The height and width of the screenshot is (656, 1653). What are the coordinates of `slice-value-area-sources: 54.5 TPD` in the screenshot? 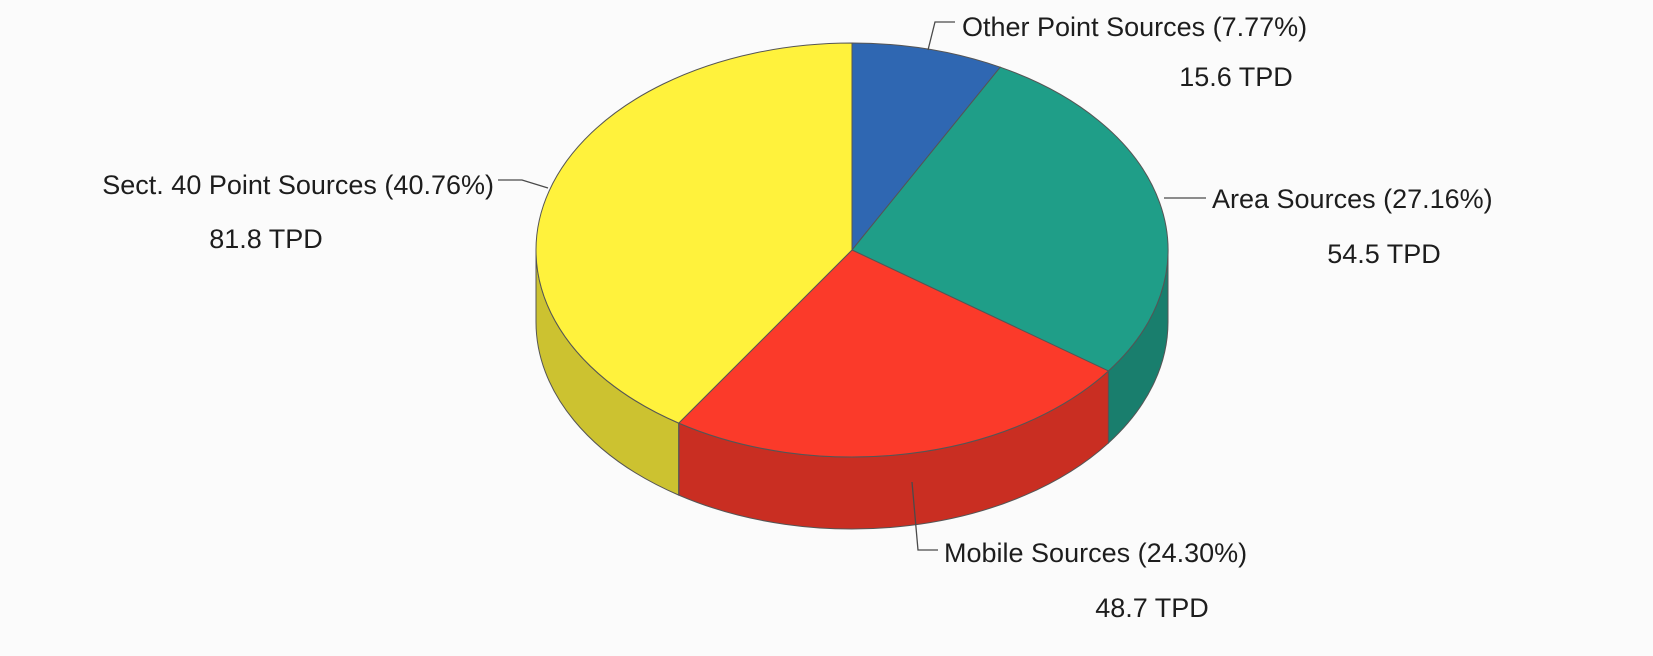 It's located at (1384, 254).